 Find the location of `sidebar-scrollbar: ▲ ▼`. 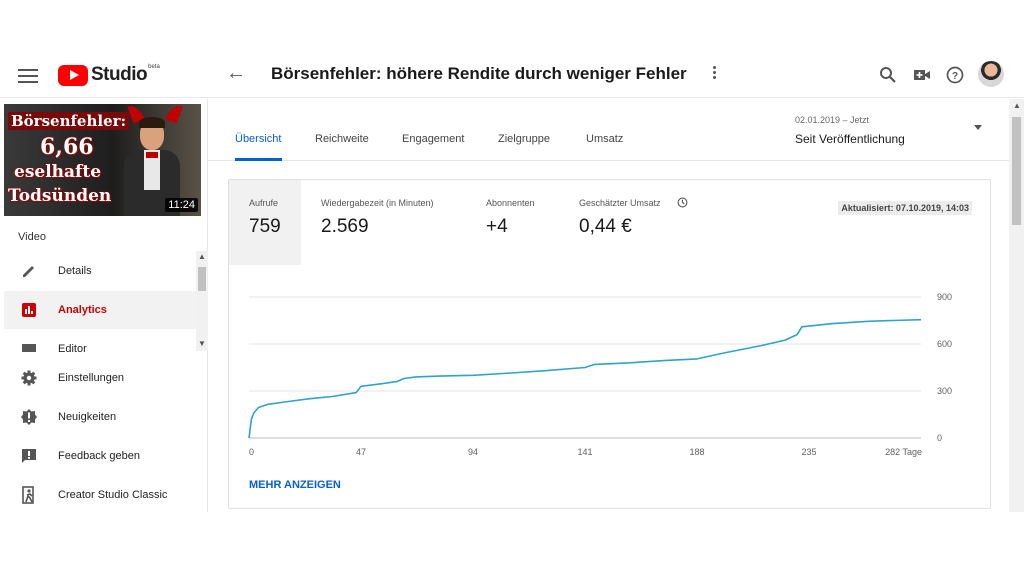

sidebar-scrollbar: ▲ ▼ is located at coordinates (202, 301).